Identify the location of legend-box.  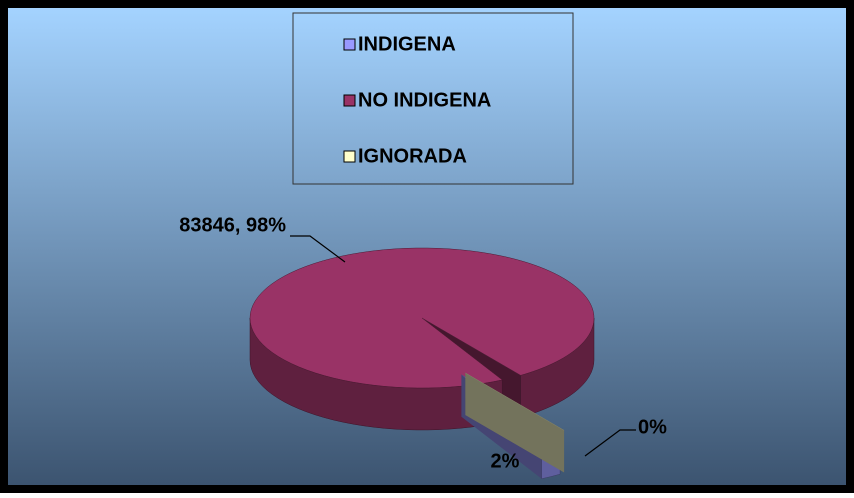
(433, 98).